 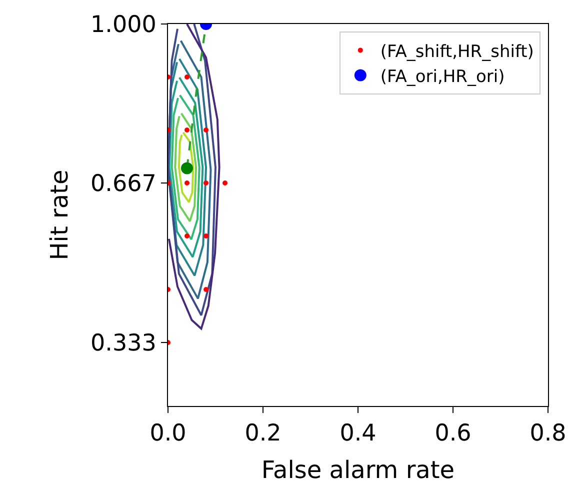 I want to click on y-tick-label: 1.000, so click(x=123, y=25).